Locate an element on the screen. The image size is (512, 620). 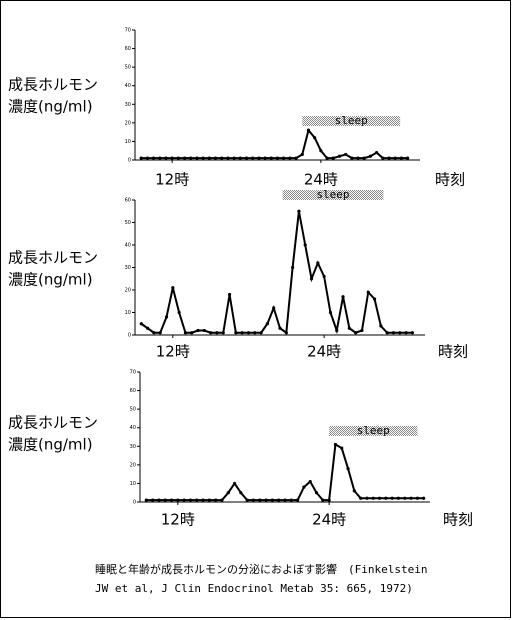
y-axis-label: 成長ホルモン is located at coordinates (53, 423).